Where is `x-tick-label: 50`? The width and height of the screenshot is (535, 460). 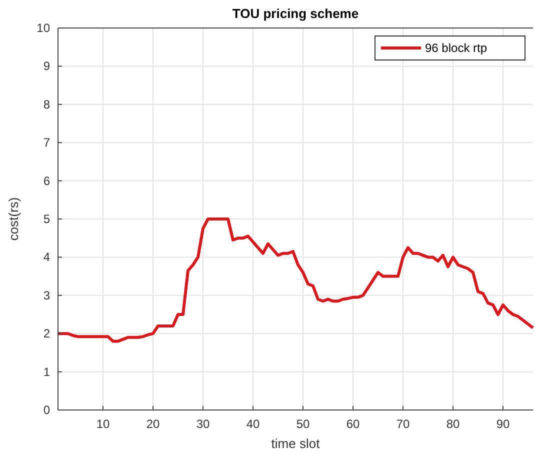
x-tick-label: 50 is located at coordinates (303, 424).